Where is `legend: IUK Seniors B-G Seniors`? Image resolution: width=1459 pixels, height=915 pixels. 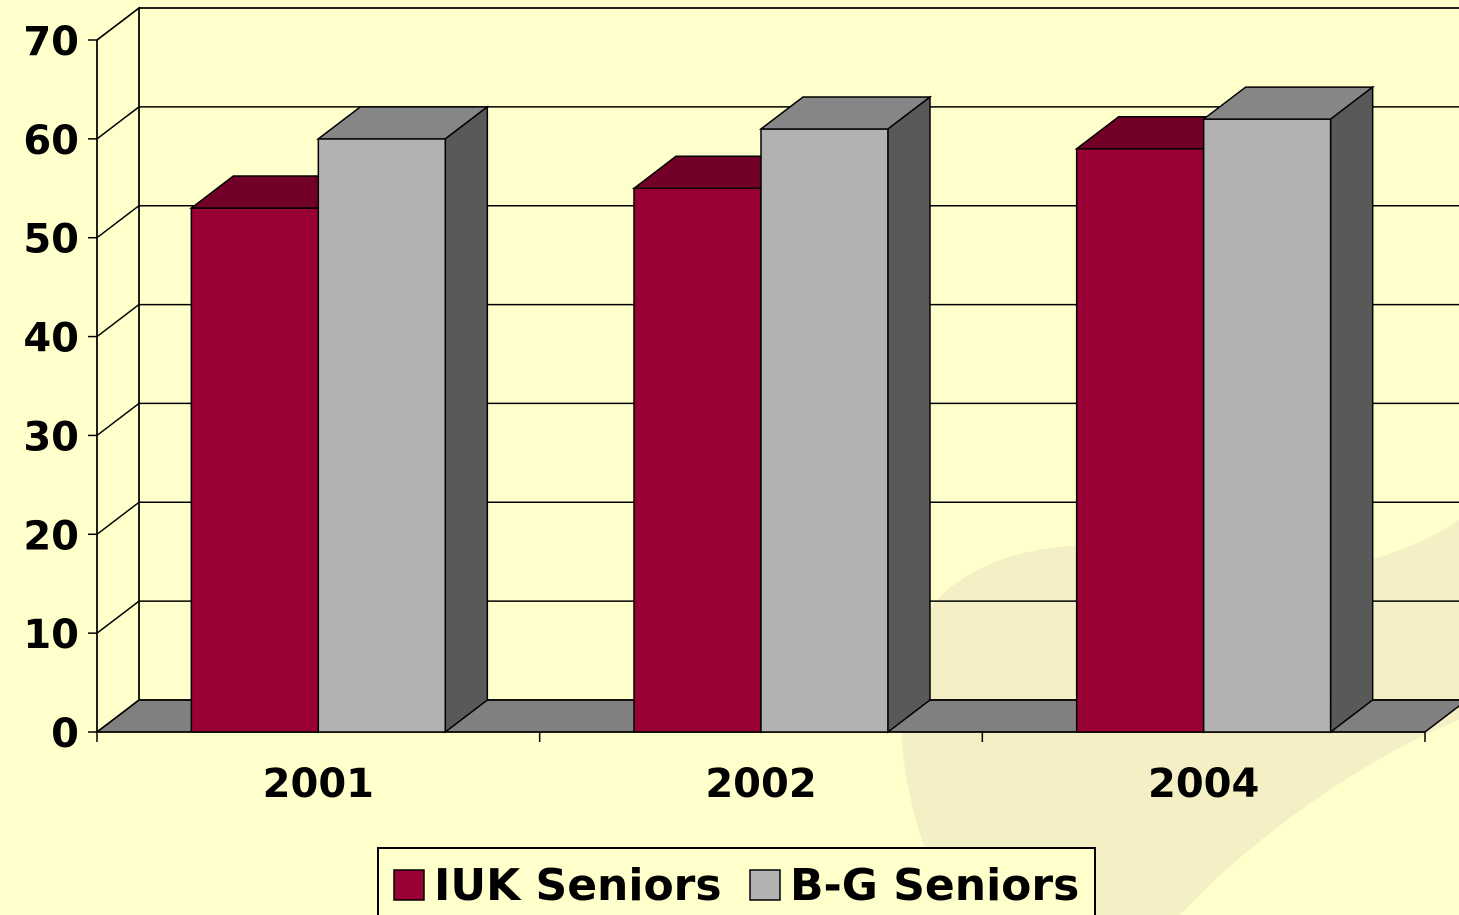
legend: IUK Seniors B-G Seniors is located at coordinates (736, 881).